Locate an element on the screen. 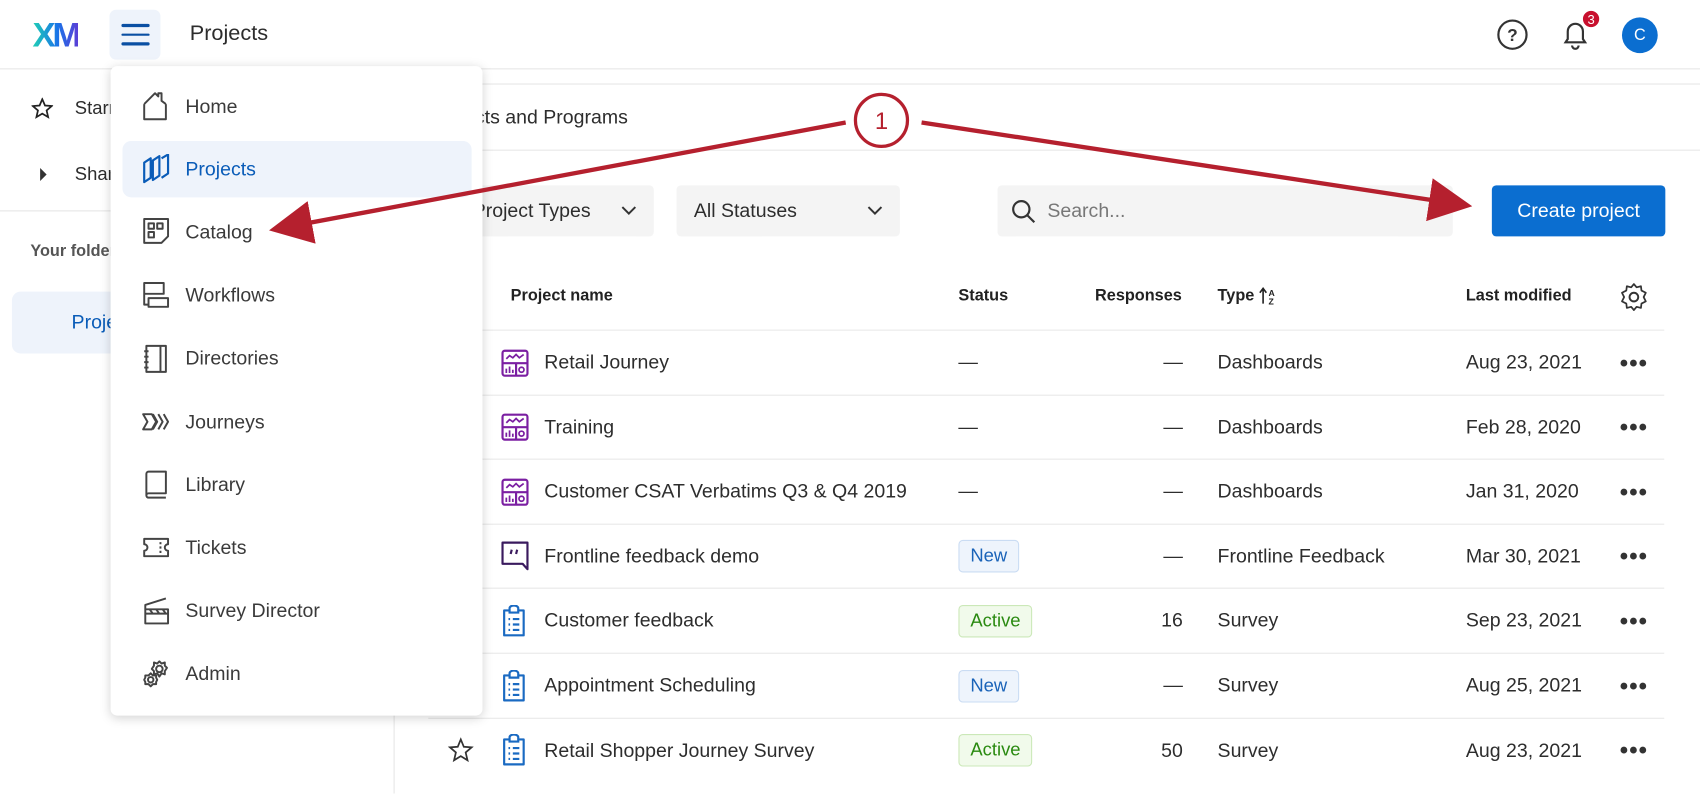 The height and width of the screenshot is (794, 1700). project-name-link: Appointment Scheduling is located at coordinates (650, 685).